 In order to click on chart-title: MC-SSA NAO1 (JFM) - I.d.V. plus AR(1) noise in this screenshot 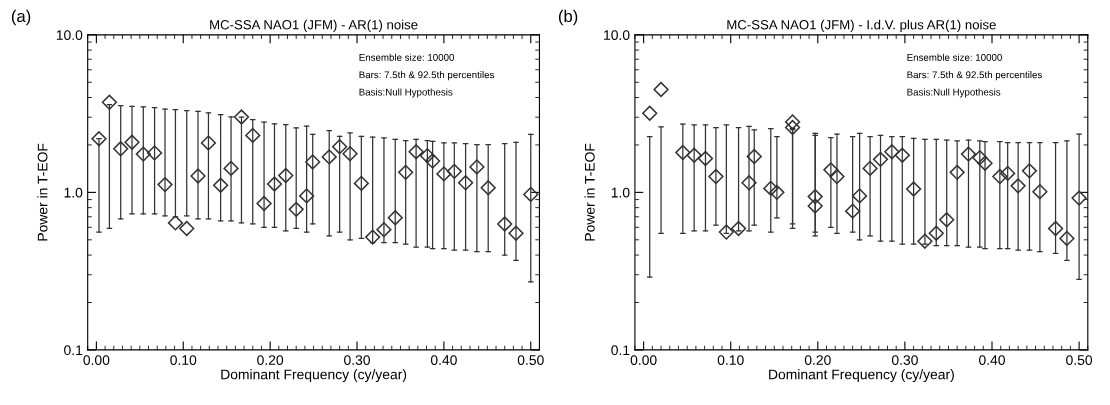, I will do `click(861, 26)`.